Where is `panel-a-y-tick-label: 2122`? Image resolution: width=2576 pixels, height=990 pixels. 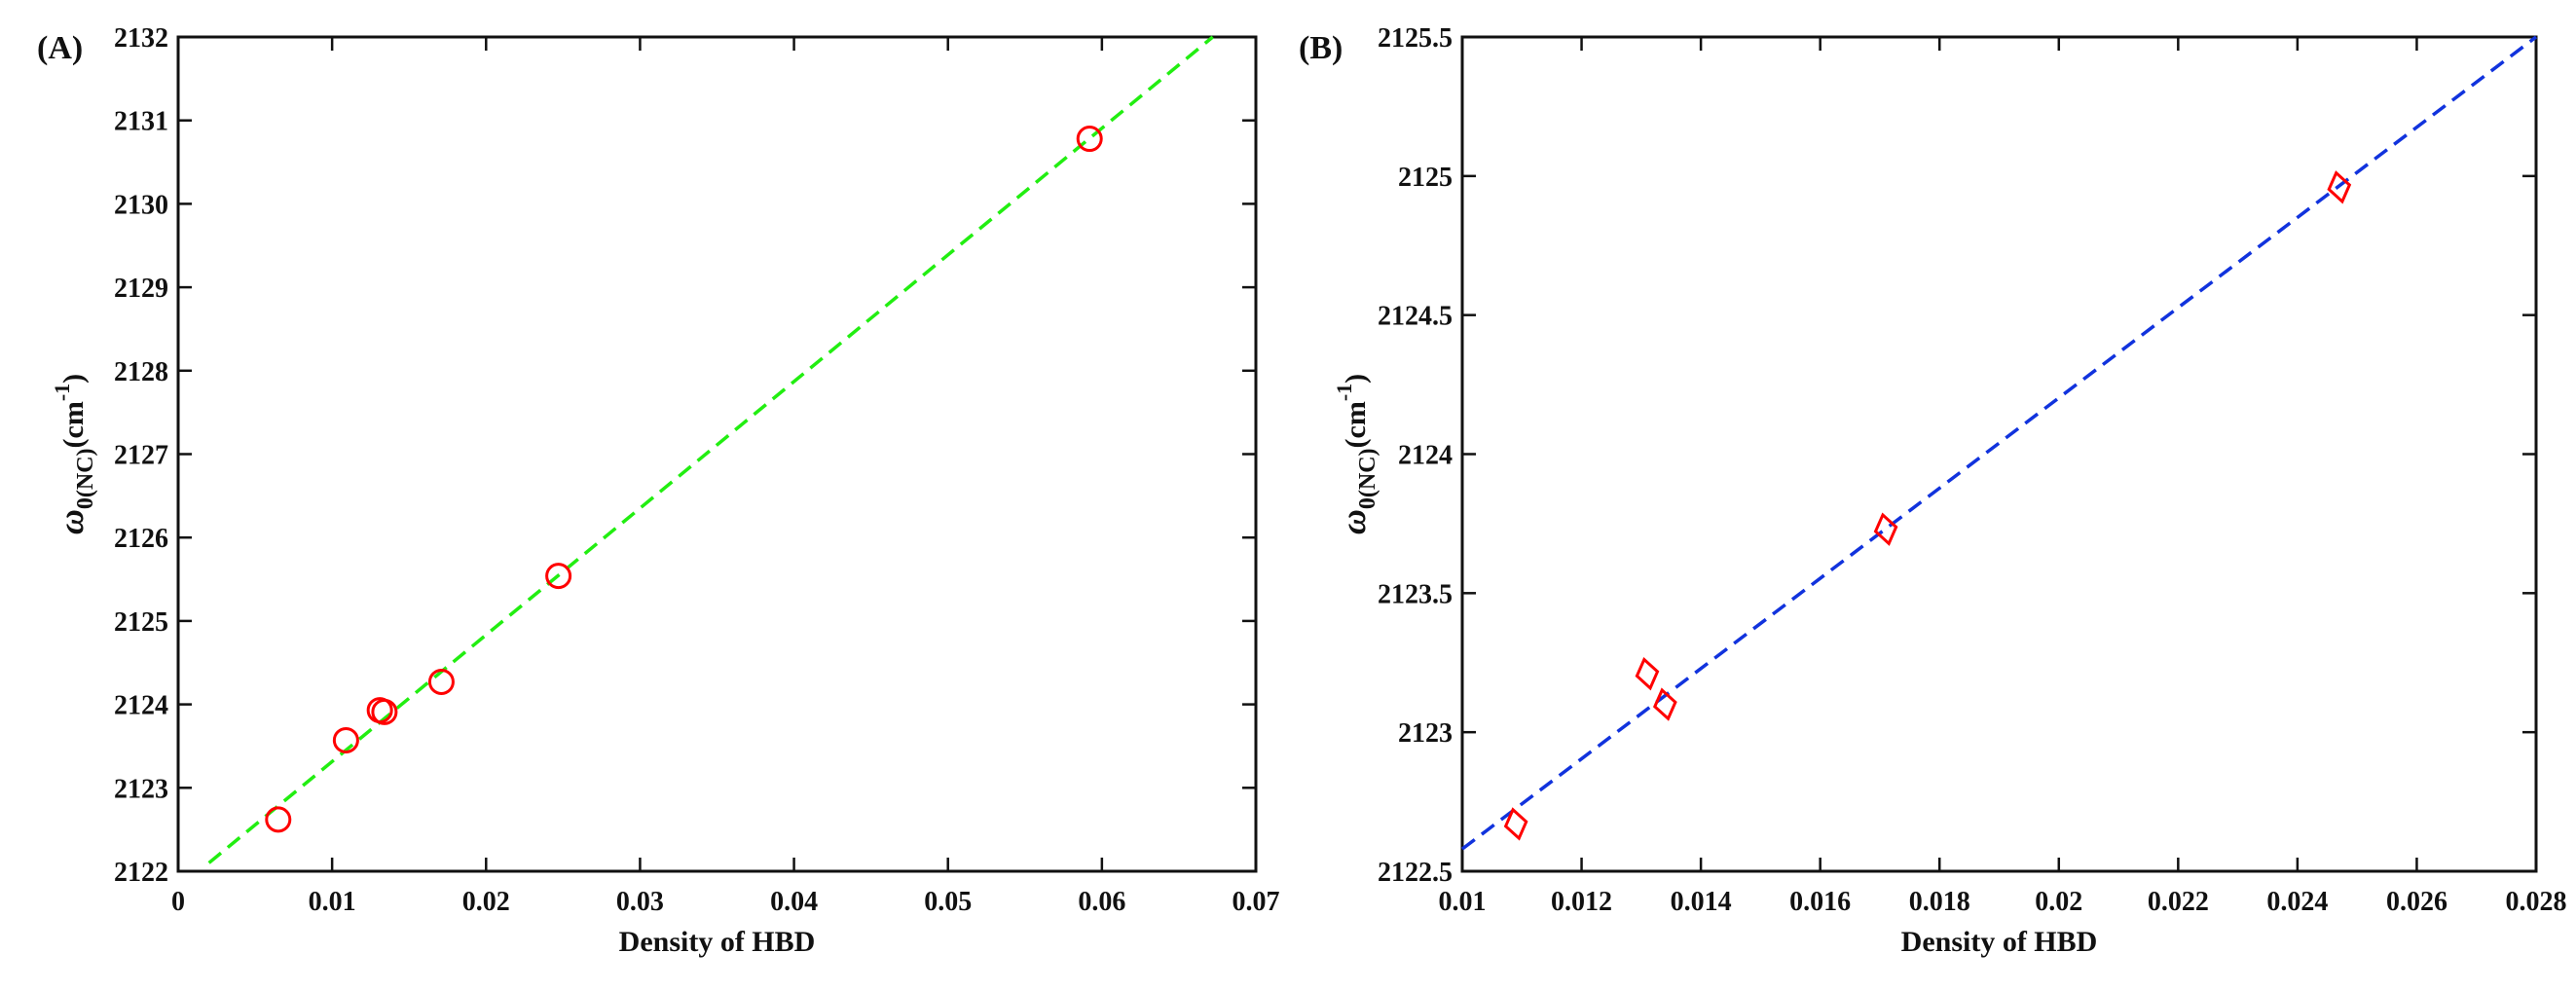
panel-a-y-tick-label: 2122 is located at coordinates (141, 873).